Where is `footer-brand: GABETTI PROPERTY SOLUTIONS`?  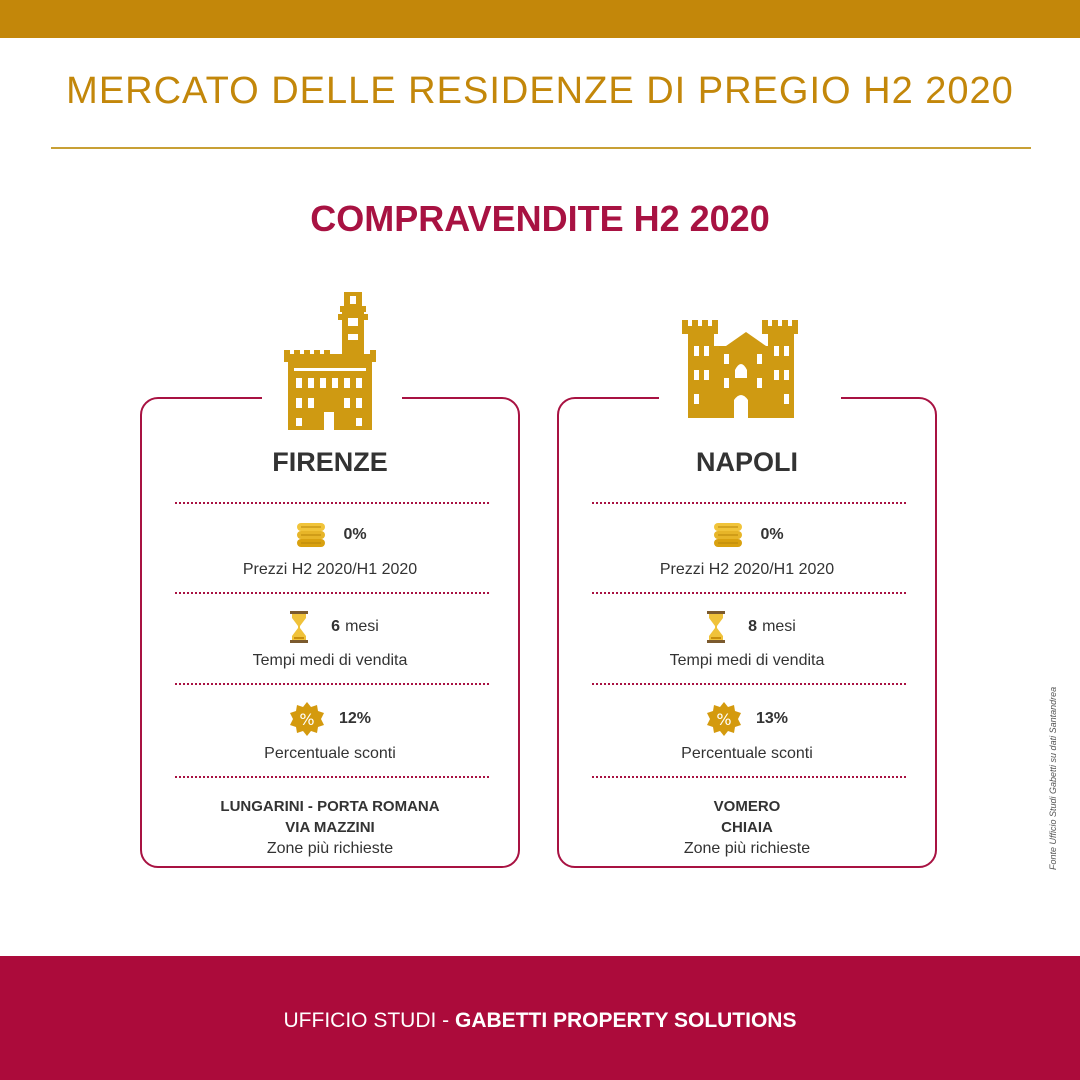
footer-brand: GABETTI PROPERTY SOLUTIONS is located at coordinates (626, 1020).